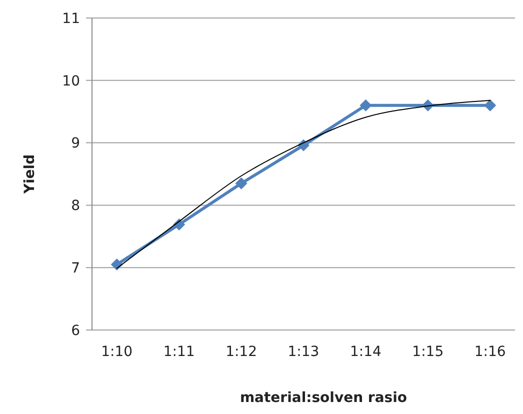 The width and height of the screenshot is (523, 414). What do you see at coordinates (490, 352) in the screenshot?
I see `x-tick-label: 1:16` at bounding box center [490, 352].